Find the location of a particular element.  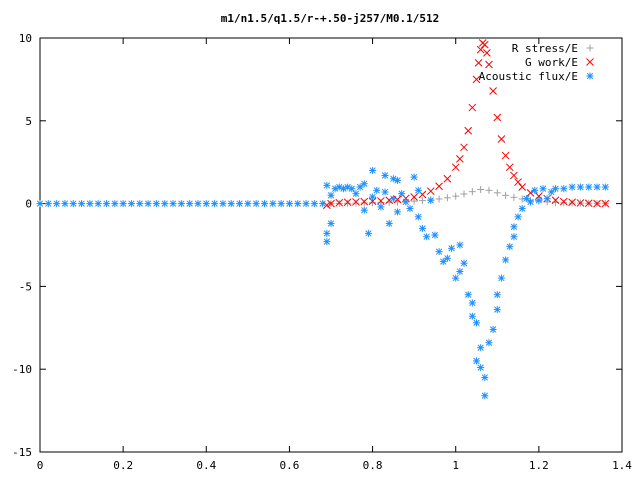

x-tick-label: 0 is located at coordinates (40, 465).